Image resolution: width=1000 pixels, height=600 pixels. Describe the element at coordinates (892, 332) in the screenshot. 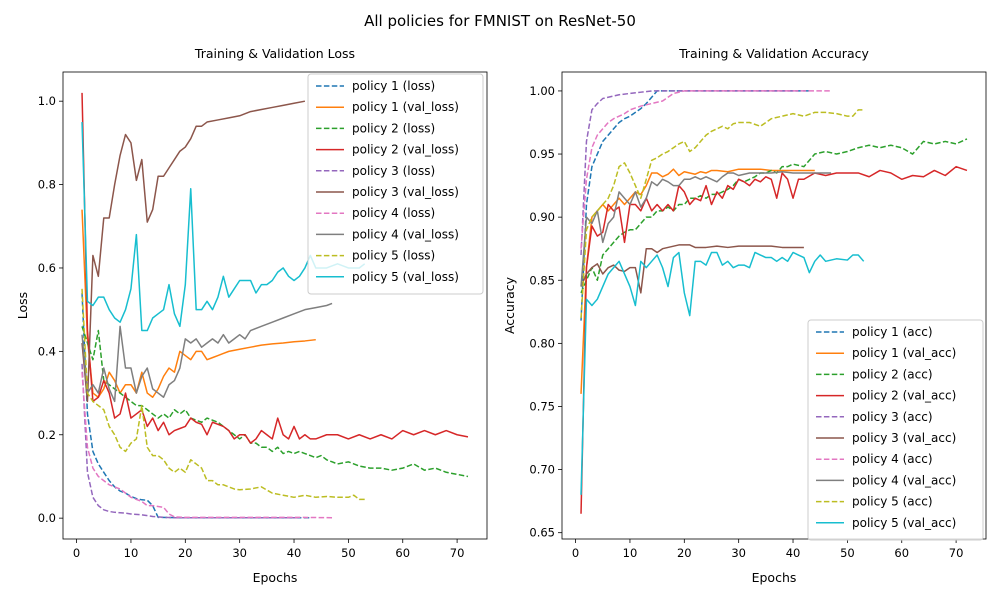

I see `legend-label: policy 1 (acc)` at that location.